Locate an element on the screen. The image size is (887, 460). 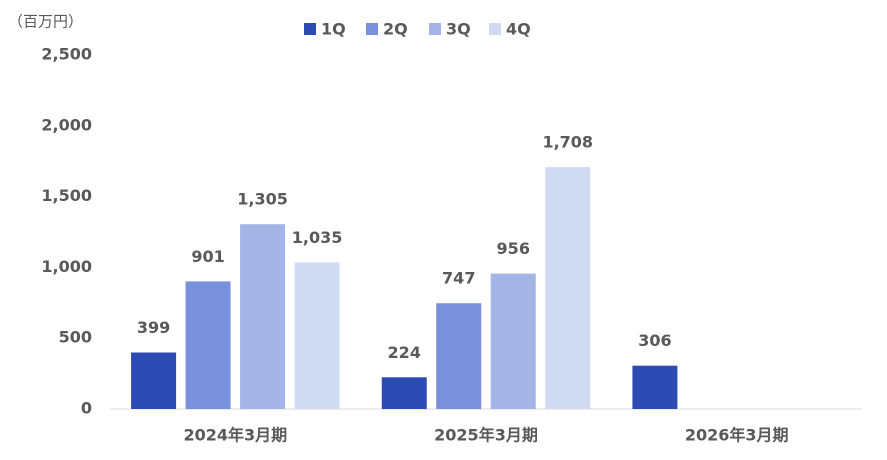
x-tick-label: 2024年3月期 is located at coordinates (235, 435).